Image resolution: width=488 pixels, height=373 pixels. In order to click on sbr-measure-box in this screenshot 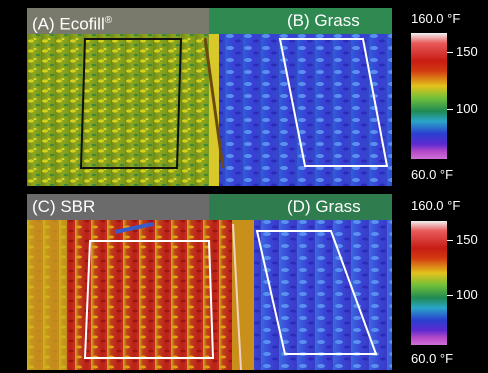, I will do `click(149, 299)`.